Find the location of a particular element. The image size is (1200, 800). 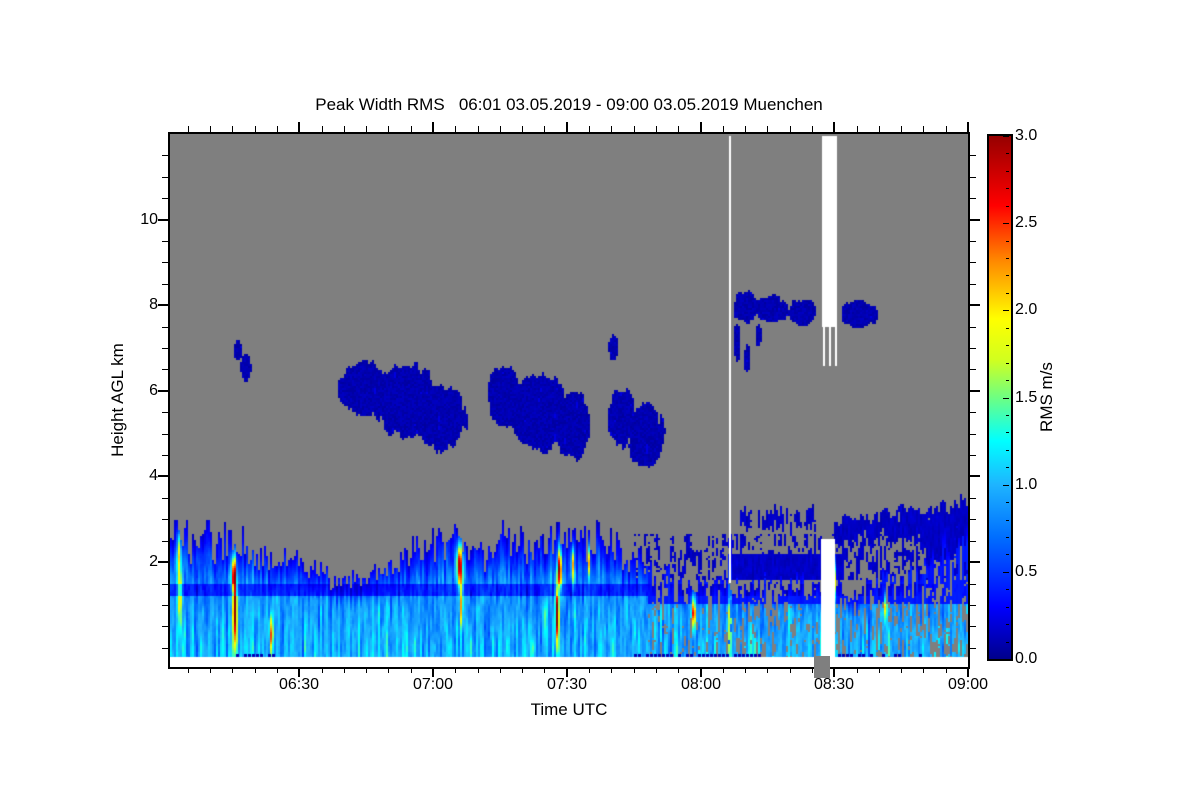

colorbar-tick-label: 2.5 is located at coordinates (1026, 222).